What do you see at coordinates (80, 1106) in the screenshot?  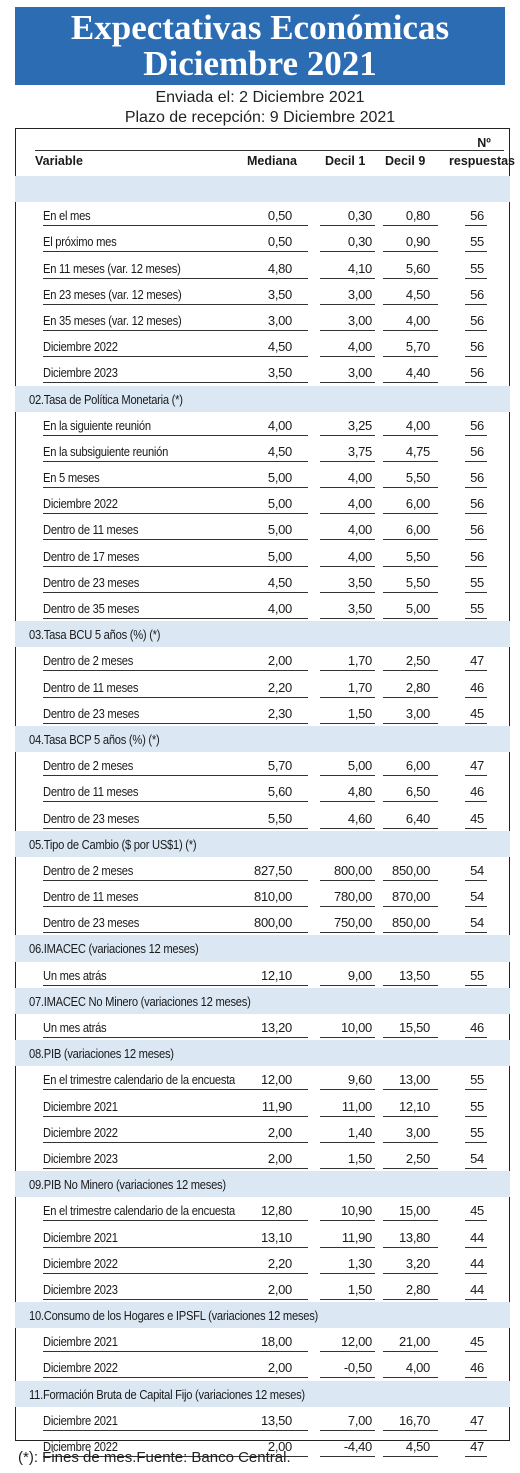 I see `row-label: Diciembre 2021` at bounding box center [80, 1106].